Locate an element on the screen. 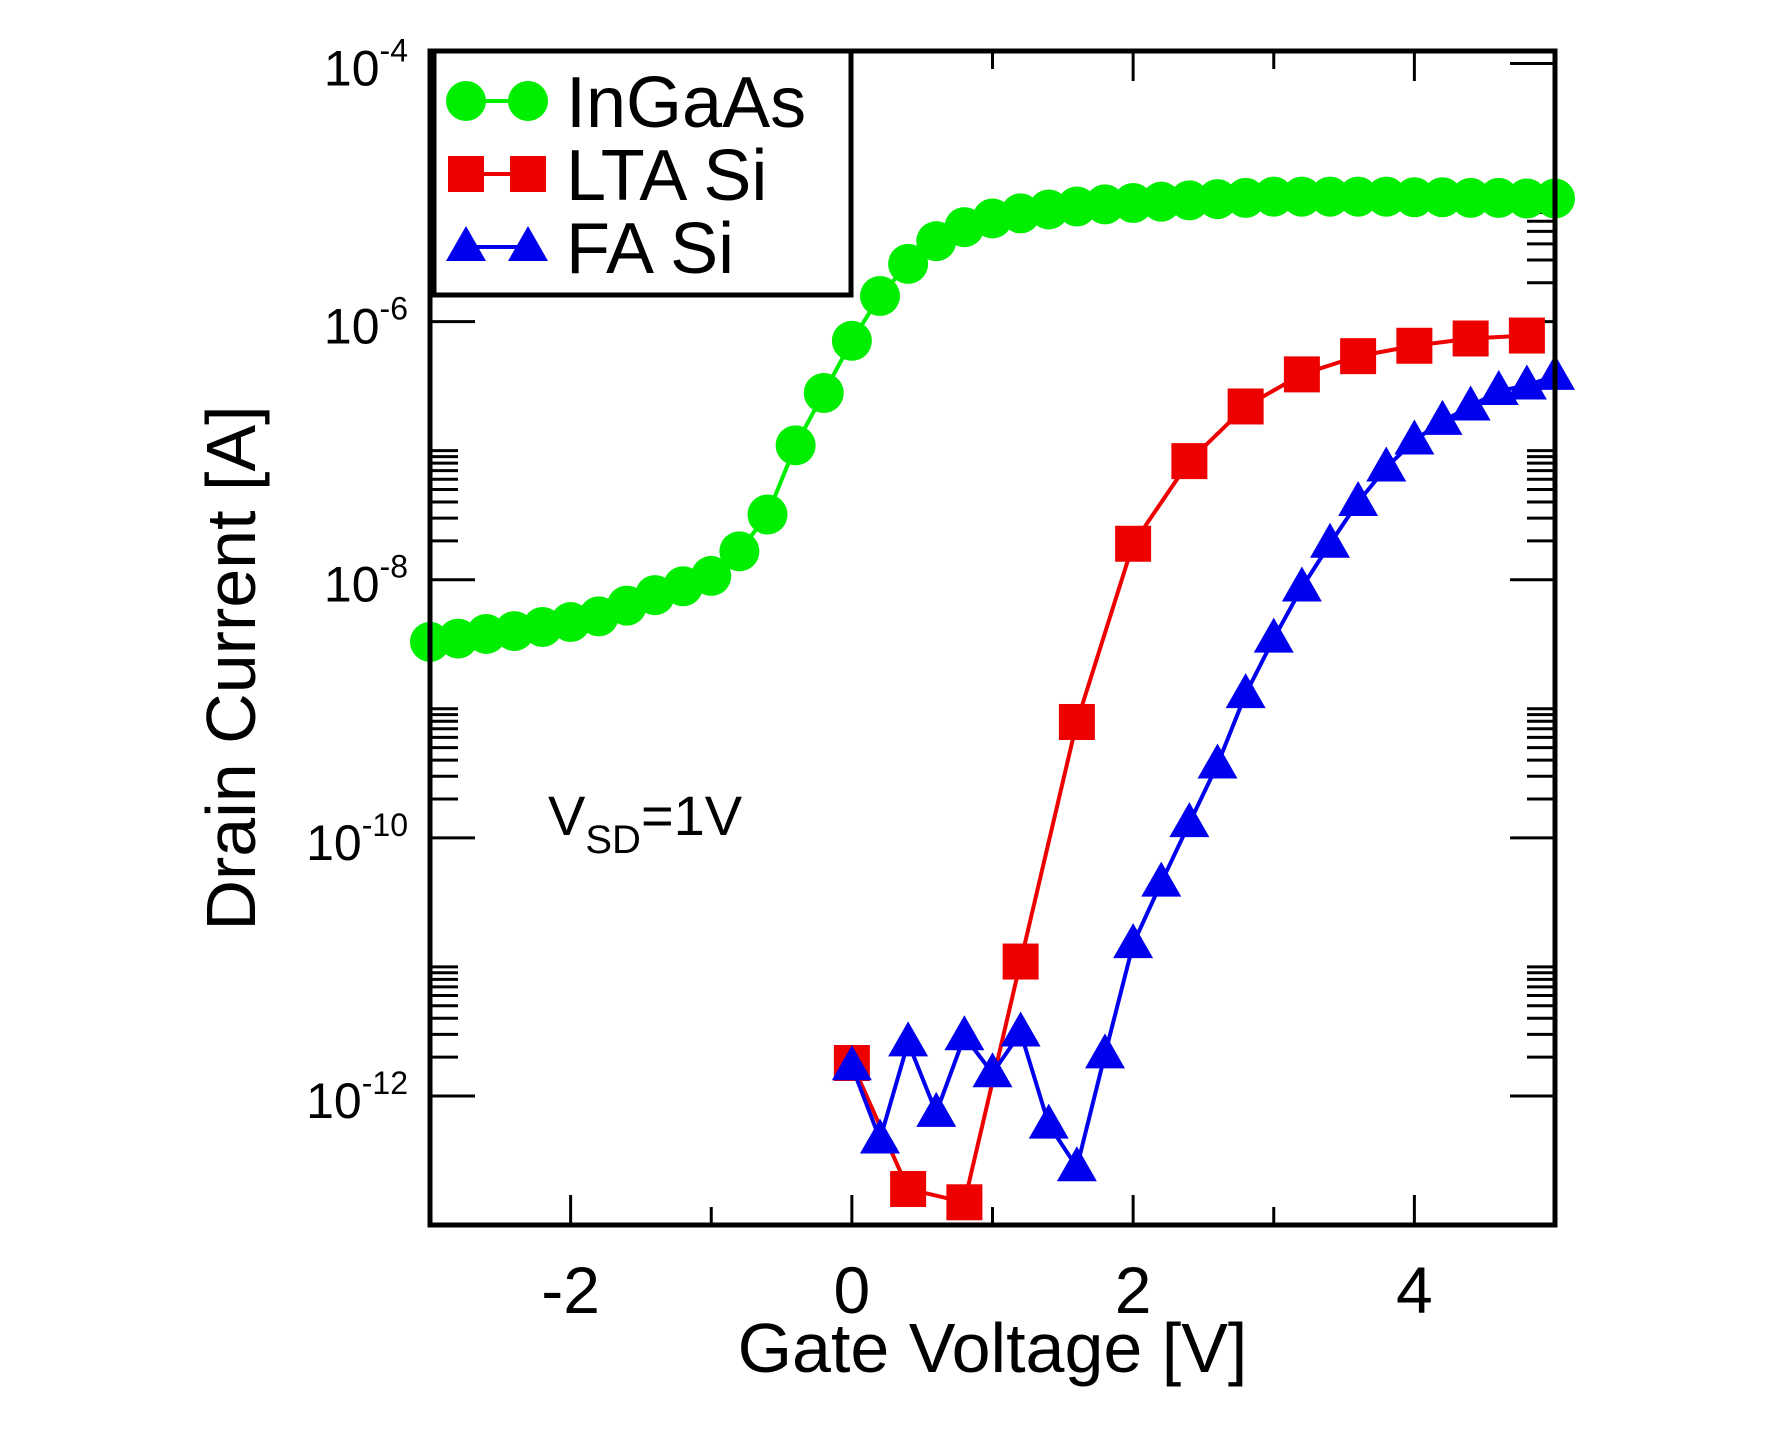 The width and height of the screenshot is (1772, 1438). x-tick-label: 4 is located at coordinates (1414, 1290).